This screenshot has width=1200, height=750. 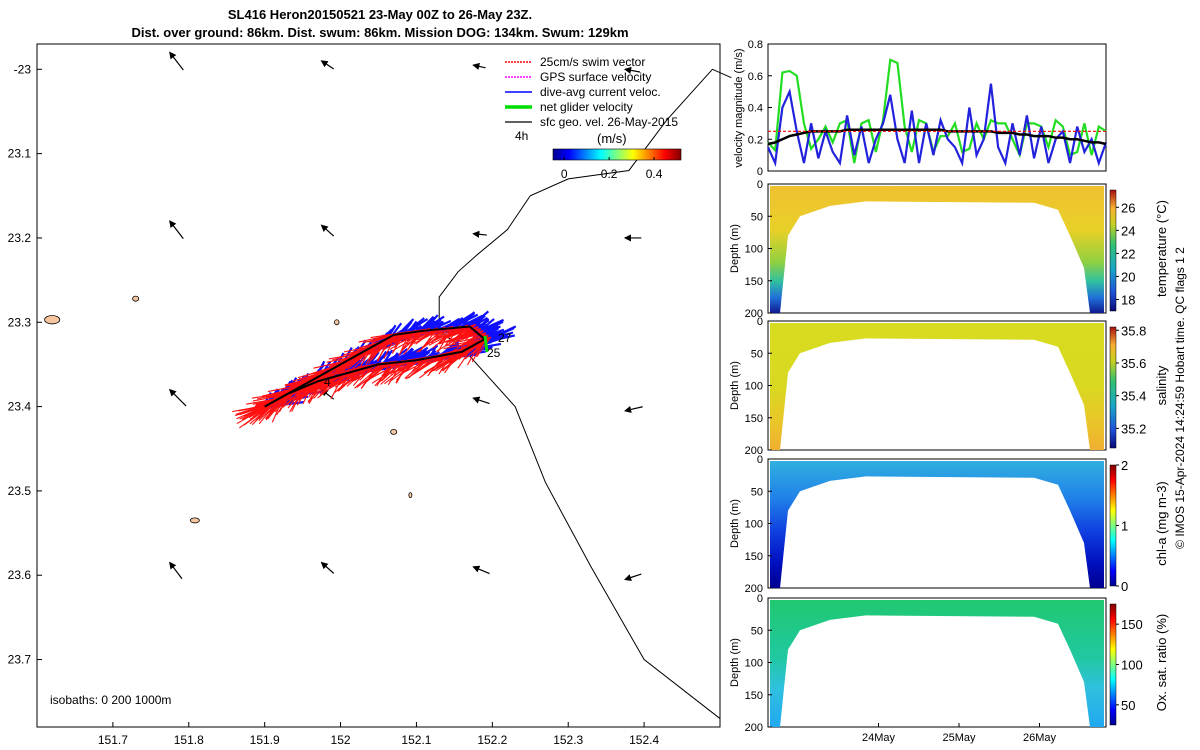 I want to click on colorbar-tick-label: 18, so click(x=1128, y=299).